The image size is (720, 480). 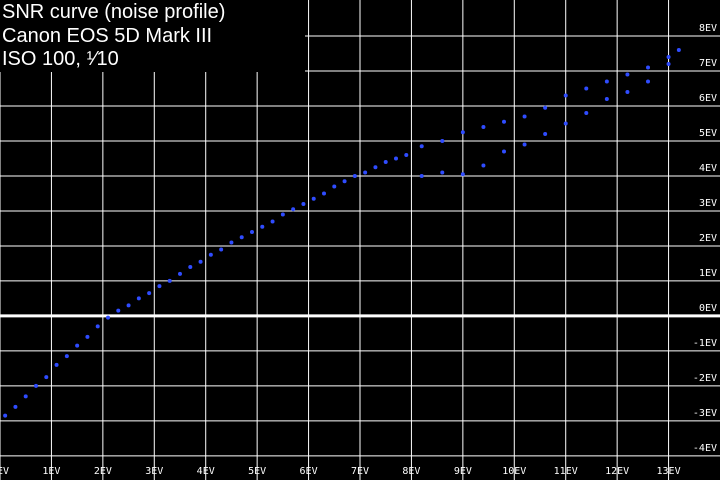 I want to click on y-tick-label: -4EV, so click(x=705, y=448).